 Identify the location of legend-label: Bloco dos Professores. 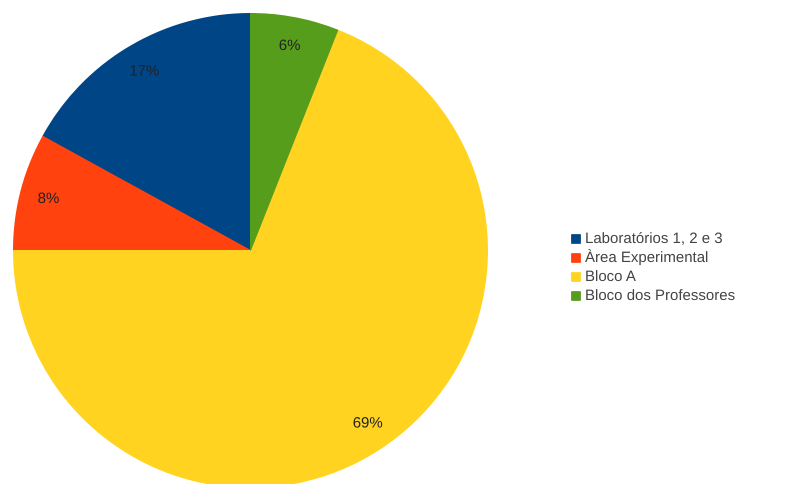
(660, 295).